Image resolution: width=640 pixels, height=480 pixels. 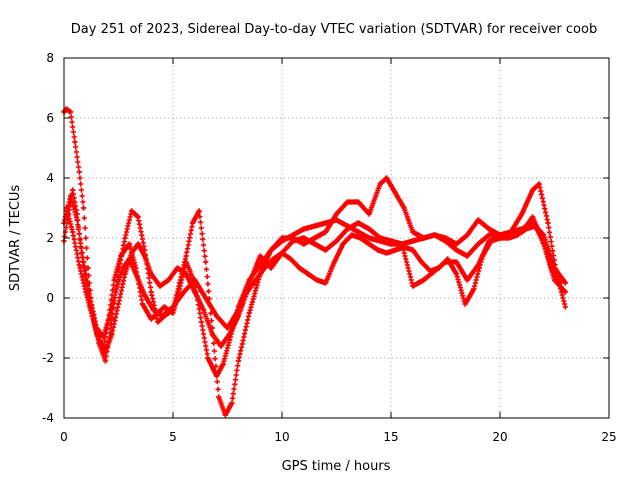 I want to click on y-tick-label: 0, so click(x=50, y=298).